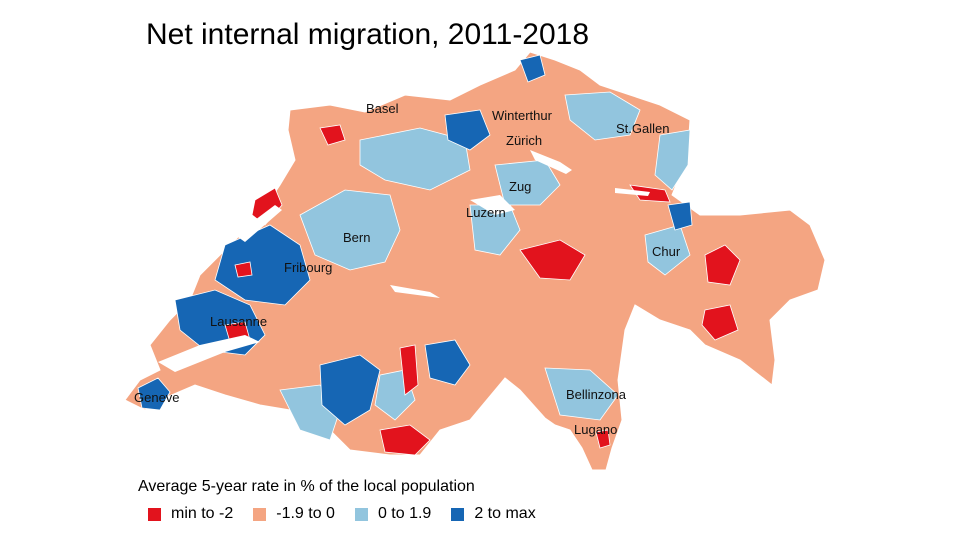 The image size is (960, 540). What do you see at coordinates (552, 260) in the screenshot?
I see `region-uri-red` at bounding box center [552, 260].